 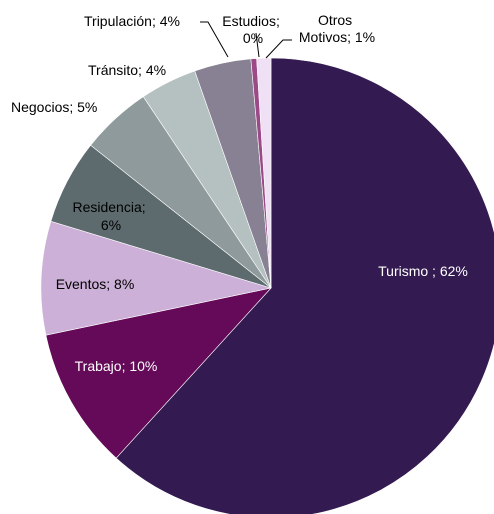 What do you see at coordinates (214, 39) in the screenshot?
I see `leader-line-tripulacion` at bounding box center [214, 39].